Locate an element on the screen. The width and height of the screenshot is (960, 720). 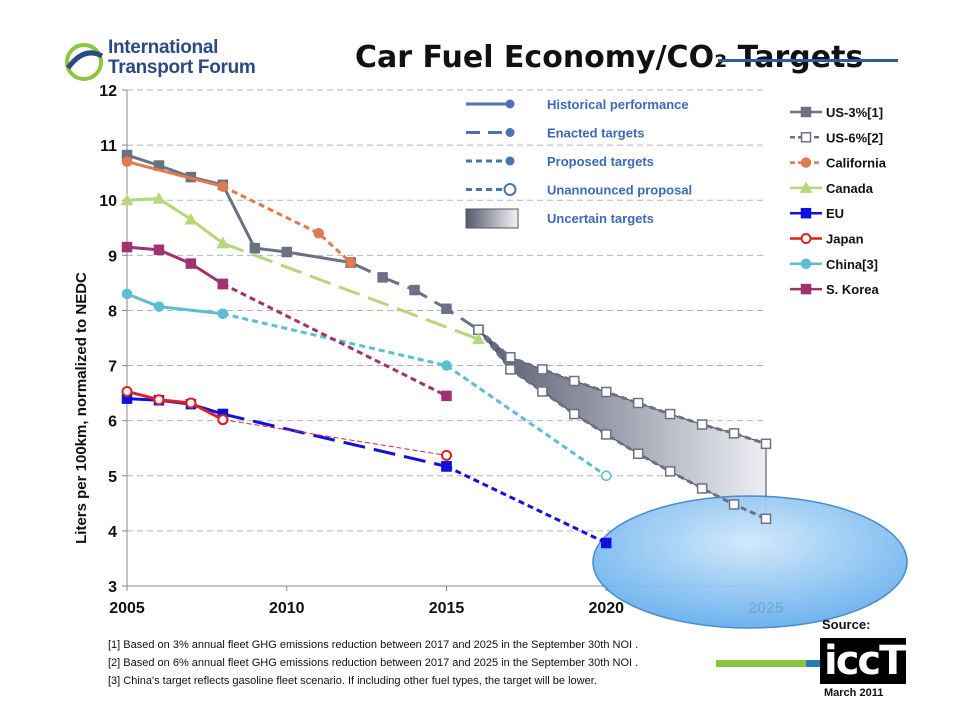
style-legend-item: Proposed targets is located at coordinates (560, 161).